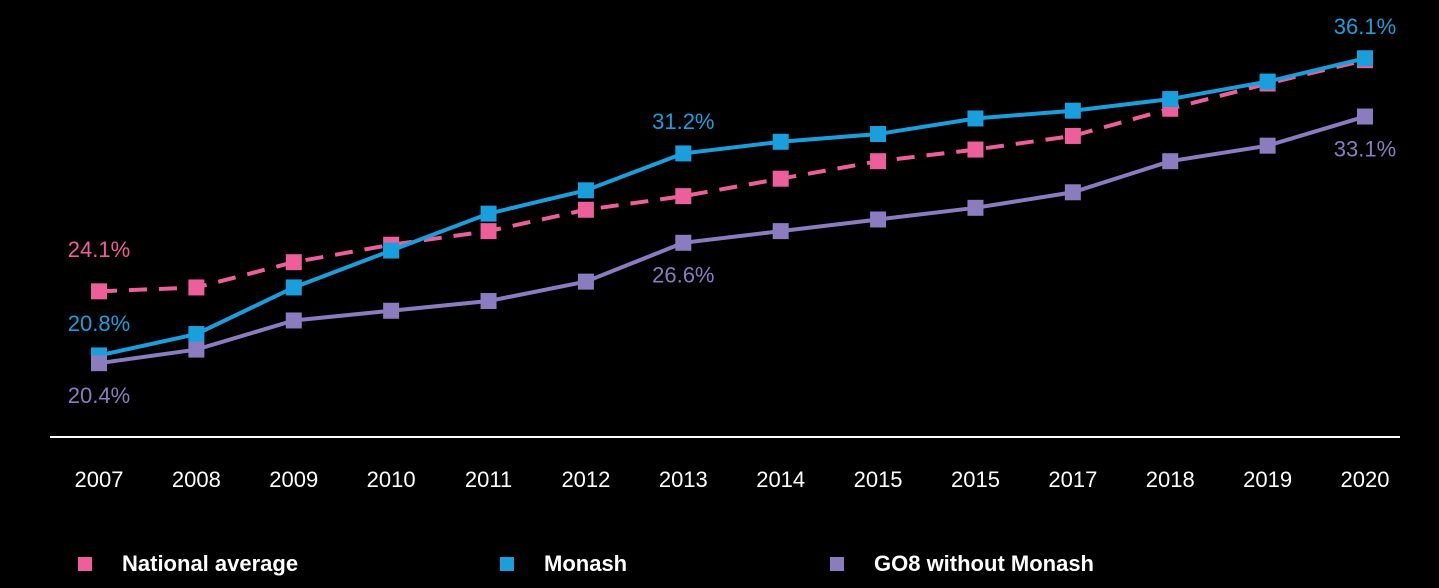 The width and height of the screenshot is (1439, 588). What do you see at coordinates (488, 479) in the screenshot?
I see `x-tick-label: 2011` at bounding box center [488, 479].